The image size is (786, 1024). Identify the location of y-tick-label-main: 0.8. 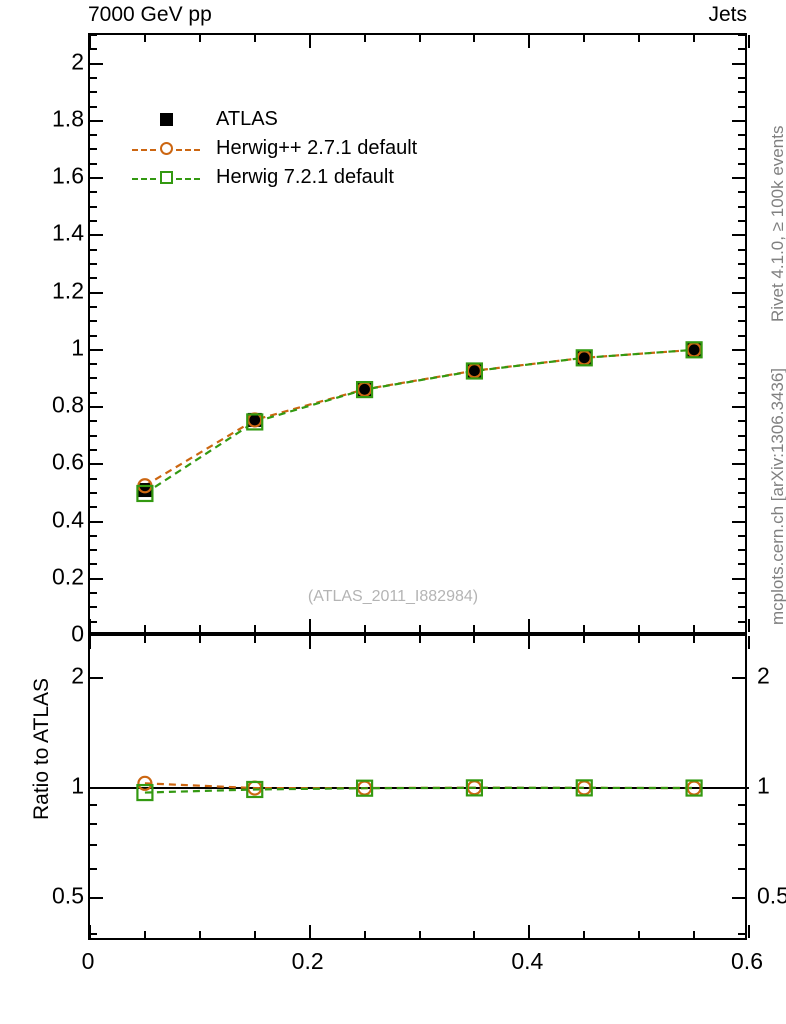
(68, 404).